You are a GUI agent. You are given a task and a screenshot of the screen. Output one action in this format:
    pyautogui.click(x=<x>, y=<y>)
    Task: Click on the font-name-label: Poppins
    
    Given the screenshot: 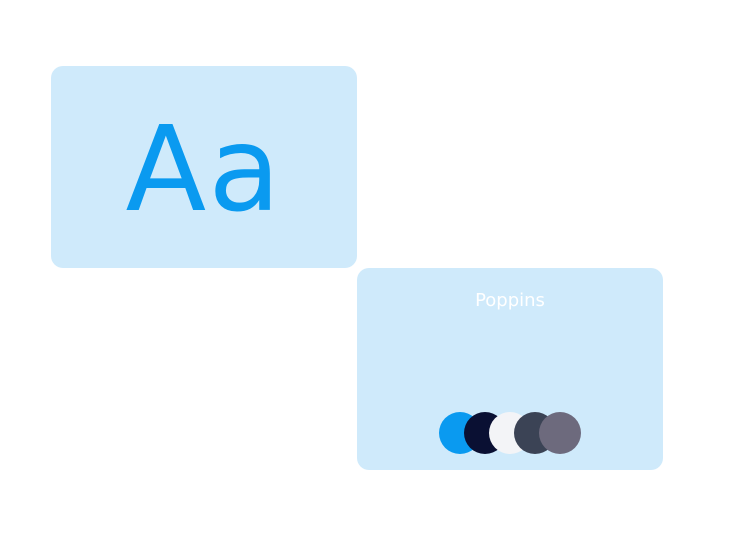 What is the action you would take?
    pyautogui.click(x=510, y=300)
    